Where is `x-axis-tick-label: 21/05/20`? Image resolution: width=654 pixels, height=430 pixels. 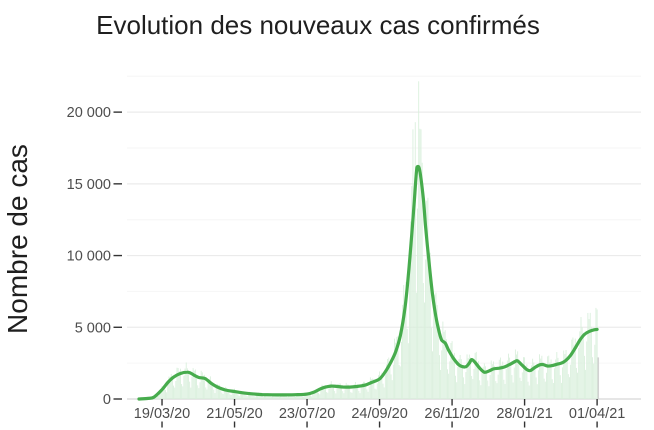 x-axis-tick-label: 21/05/20 is located at coordinates (234, 414).